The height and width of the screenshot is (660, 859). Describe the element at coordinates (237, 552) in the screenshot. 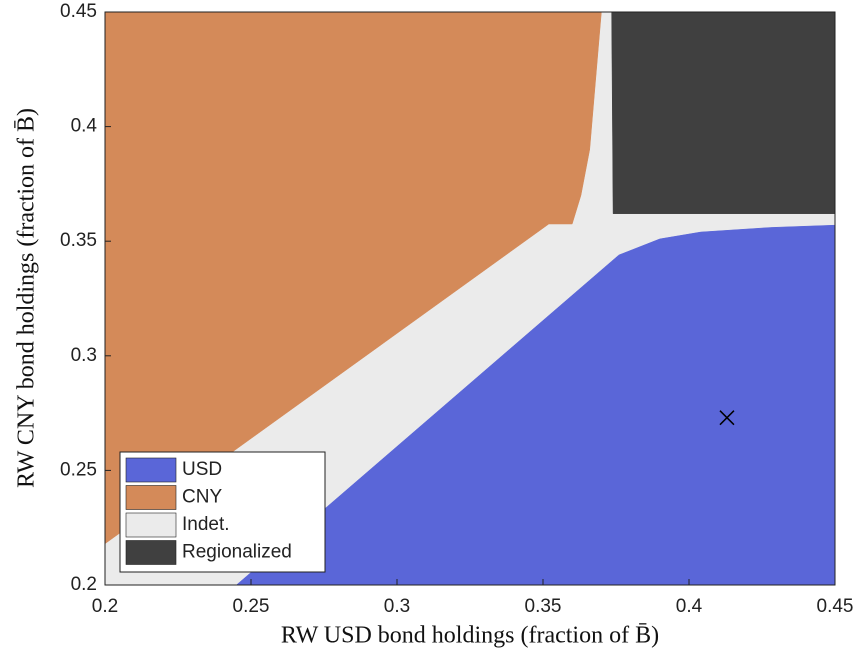

I see `legend-label: Regionalized` at that location.